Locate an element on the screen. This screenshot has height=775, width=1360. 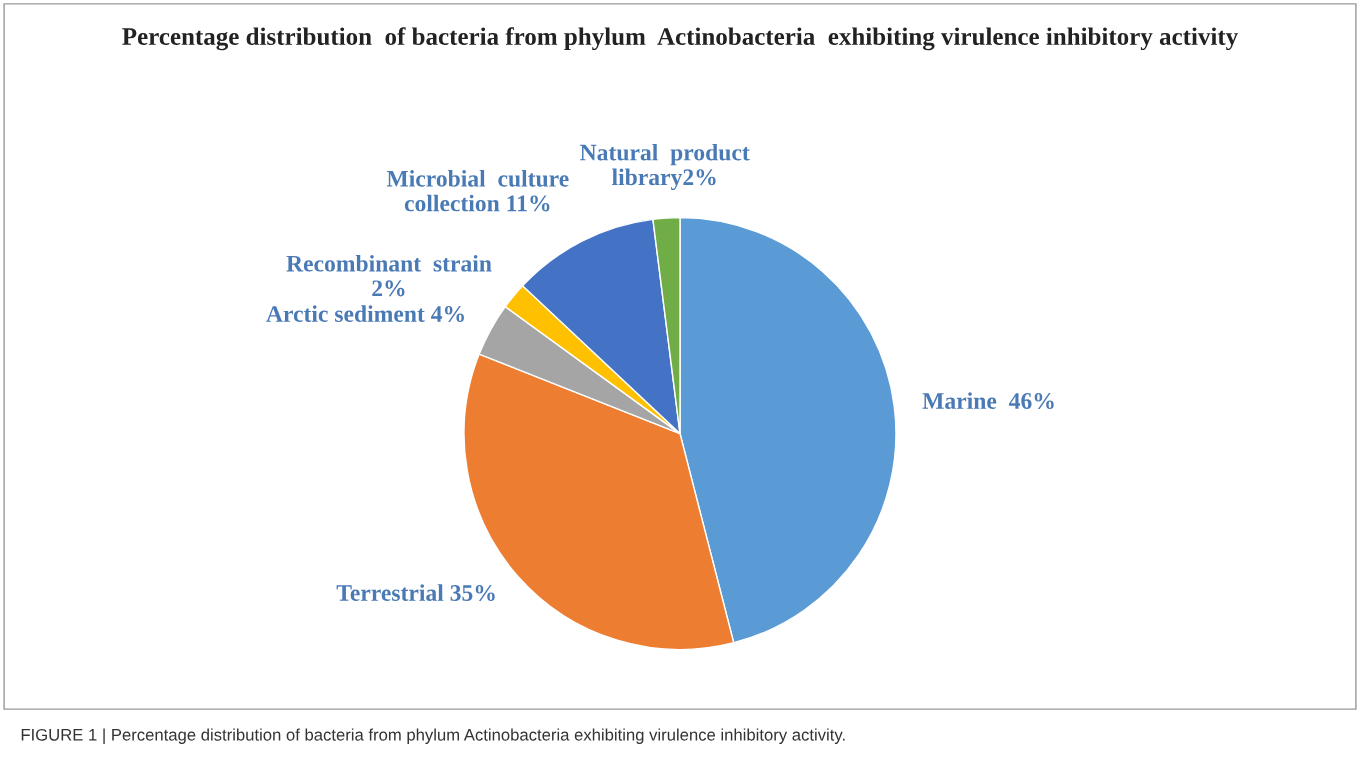
slice-label: Natural product library2% is located at coordinates (665, 167).